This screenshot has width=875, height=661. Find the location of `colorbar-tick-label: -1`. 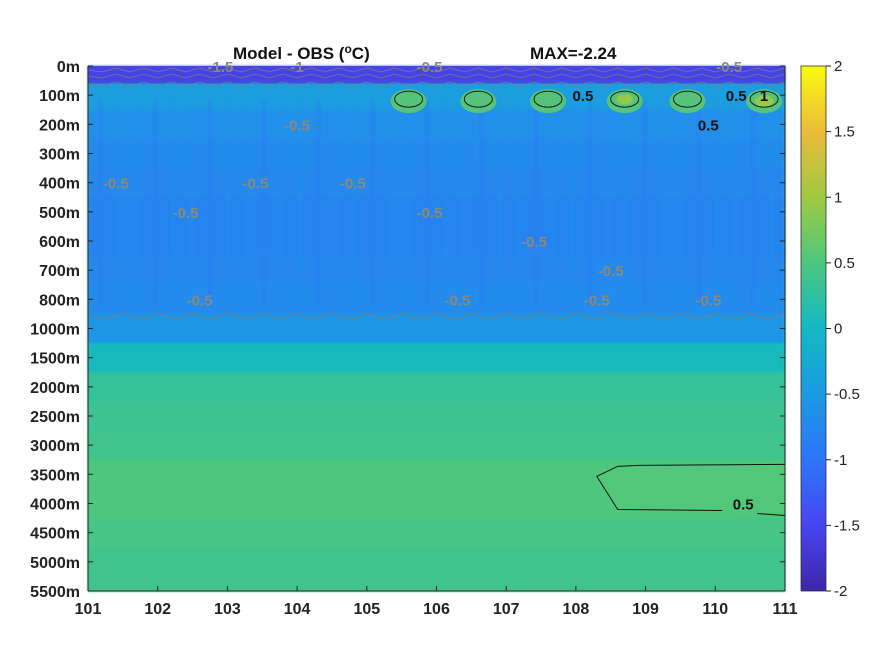

colorbar-tick-label: -1 is located at coordinates (840, 460).